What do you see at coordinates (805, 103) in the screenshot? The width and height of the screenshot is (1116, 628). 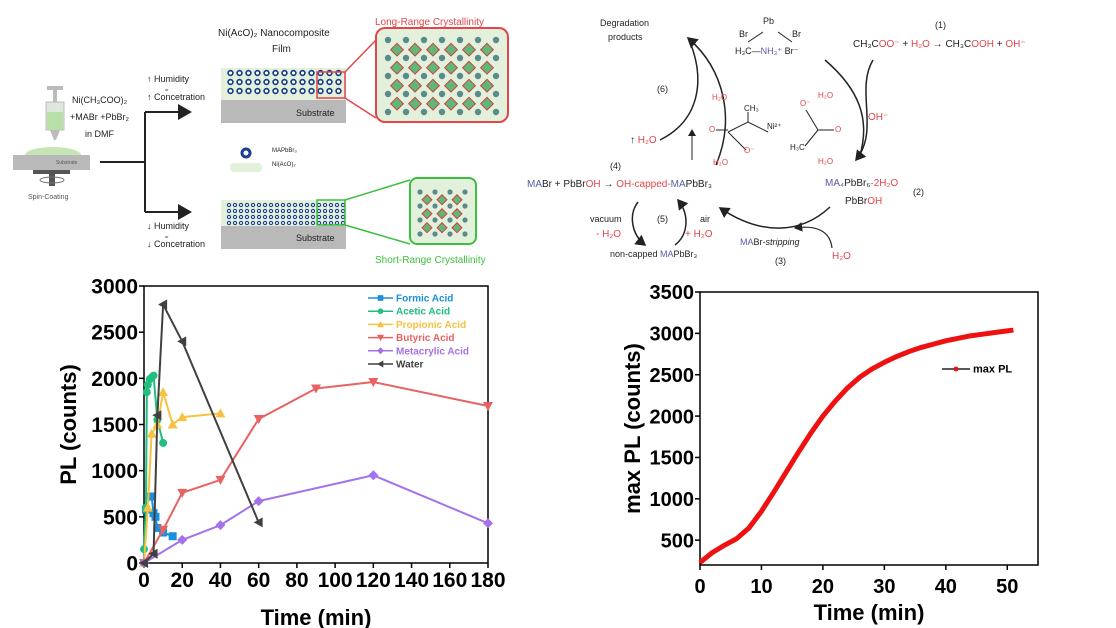 I see `complex-o-minus-right: O⁻` at bounding box center [805, 103].